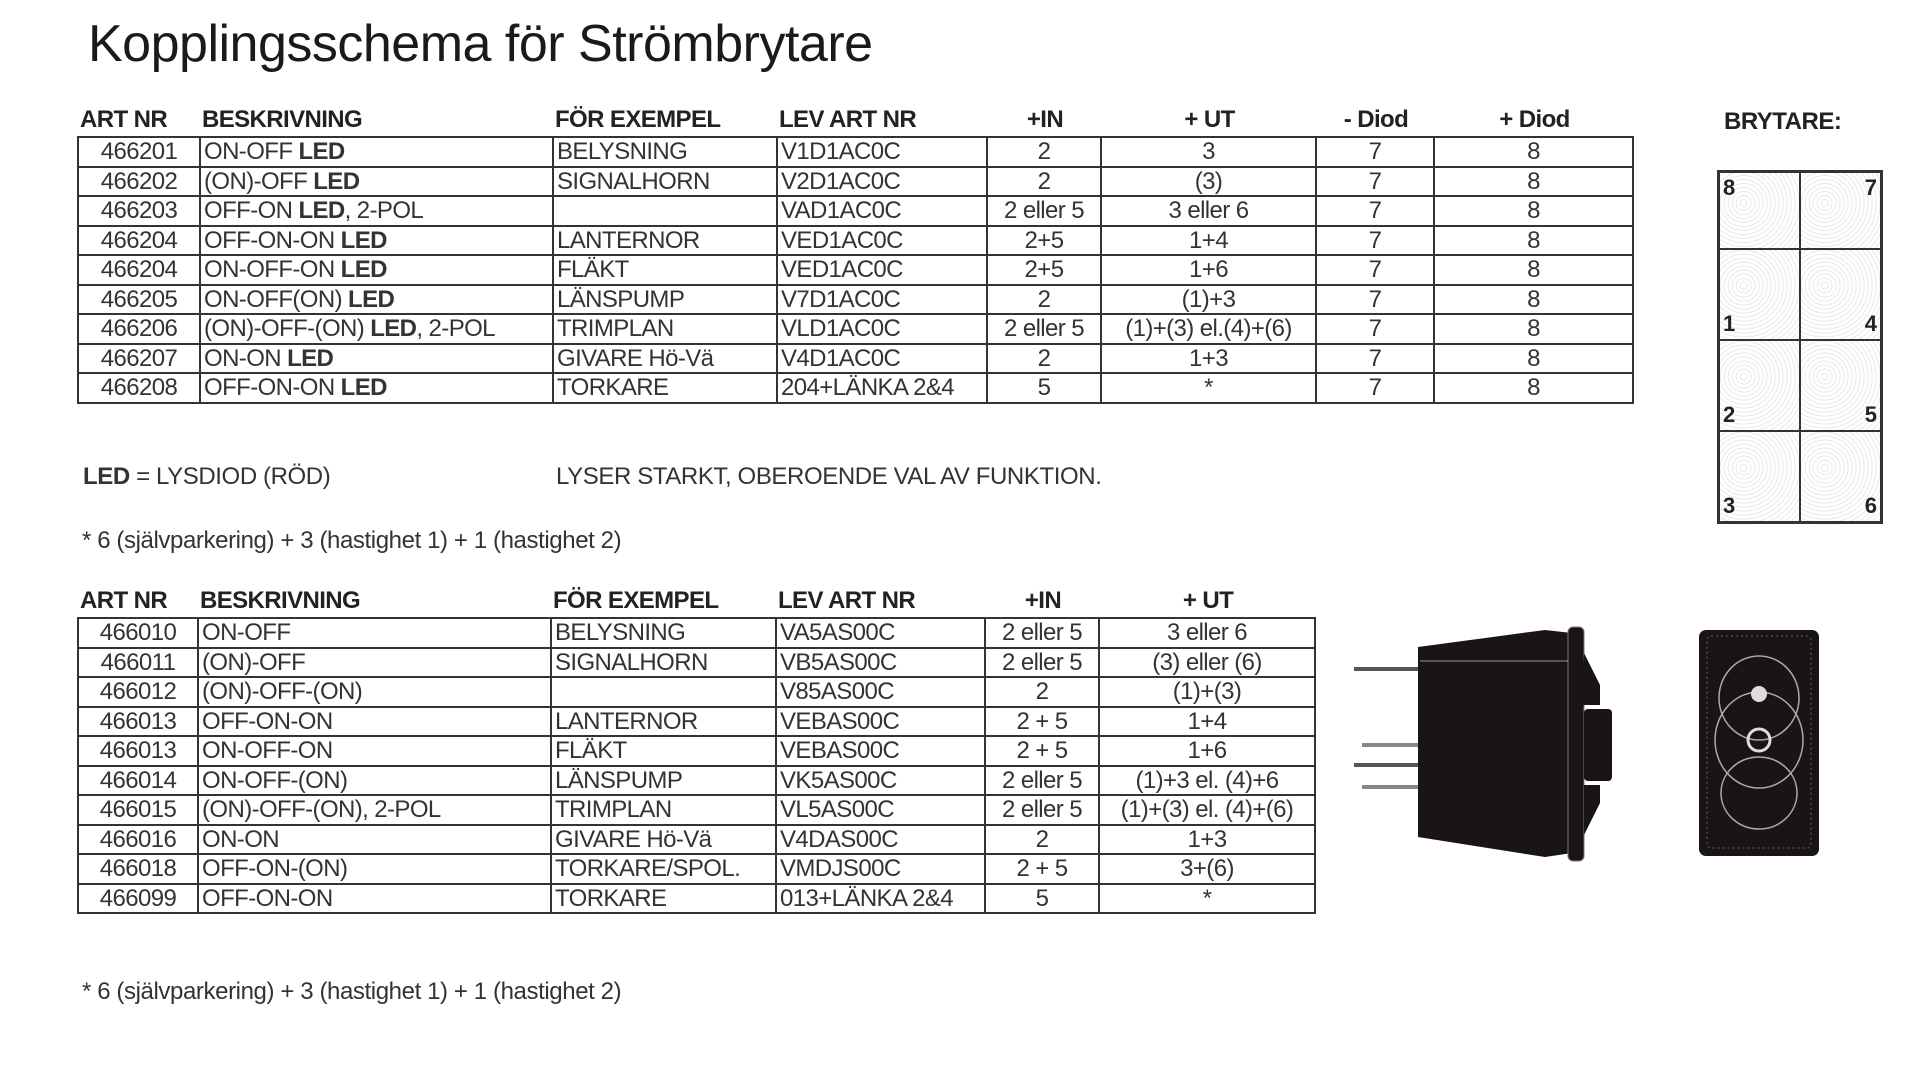  What do you see at coordinates (138, 751) in the screenshot?
I see `cell-art: 466013` at bounding box center [138, 751].